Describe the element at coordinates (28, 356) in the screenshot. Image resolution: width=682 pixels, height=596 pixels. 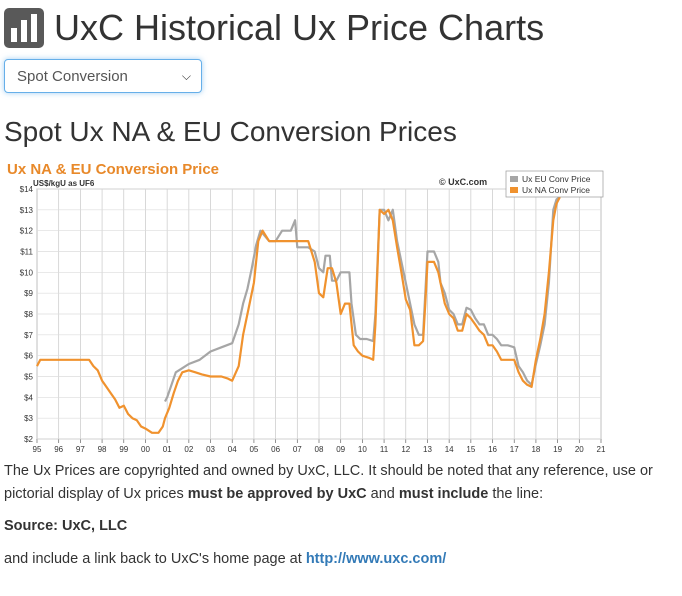
I see `y-tick-label: $6` at that location.